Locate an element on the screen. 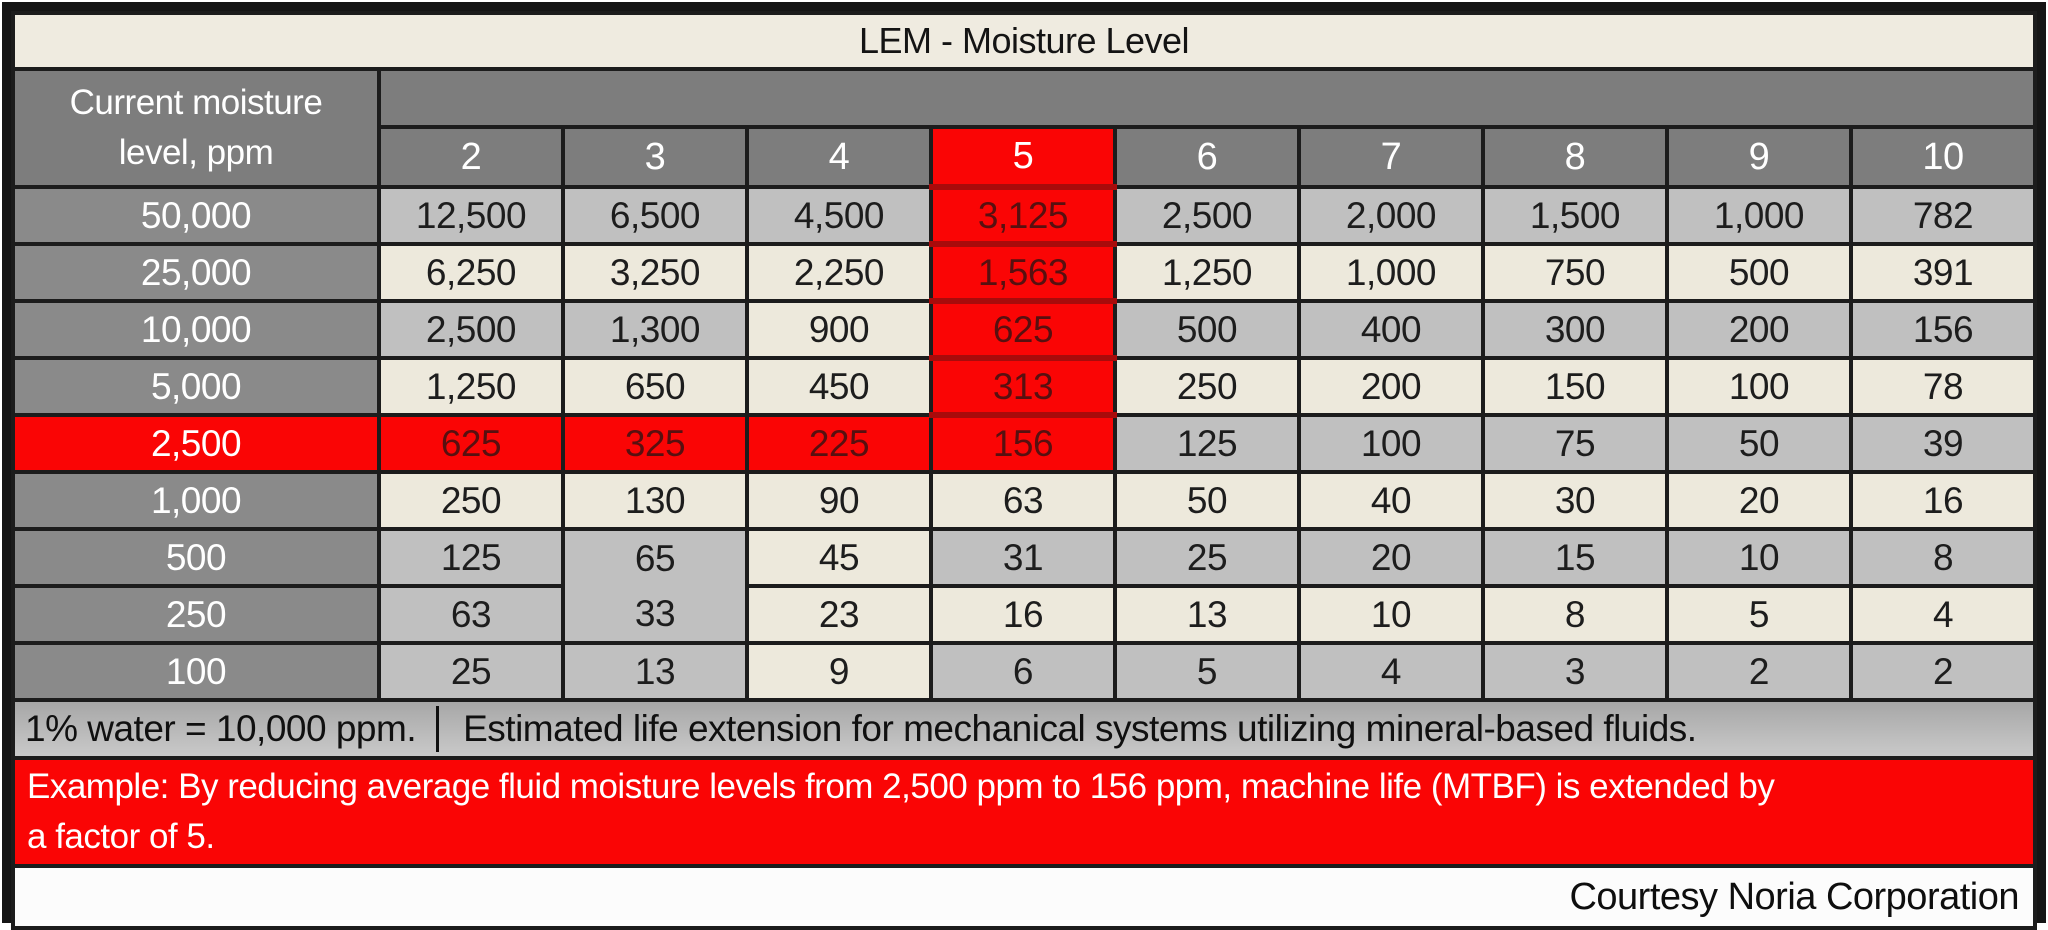 This screenshot has width=2048, height=930. life-extension-cell: 782 is located at coordinates (1943, 215).